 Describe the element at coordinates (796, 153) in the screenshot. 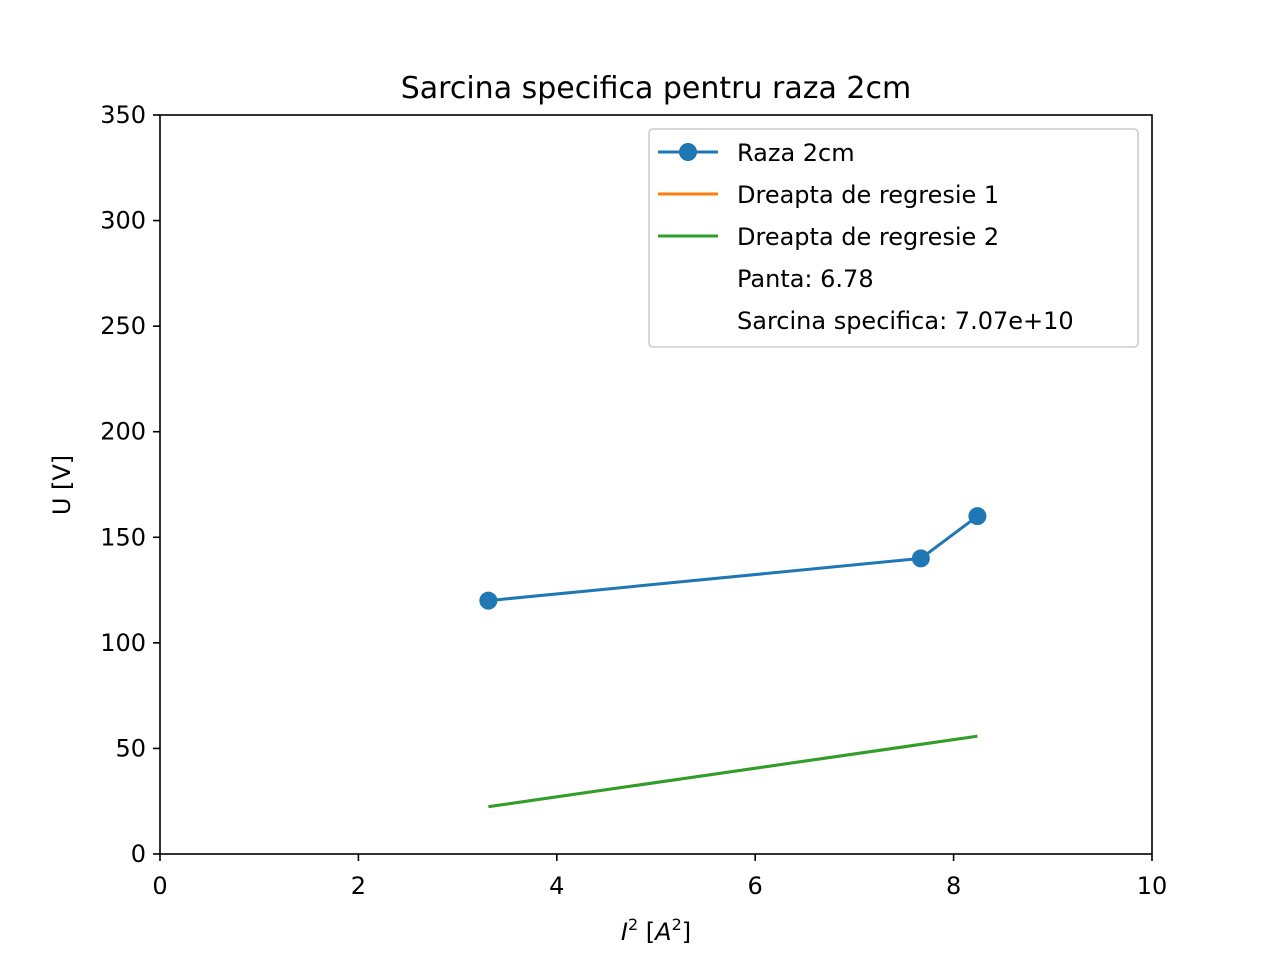

I see `legend-label: Raza 2cm` at that location.